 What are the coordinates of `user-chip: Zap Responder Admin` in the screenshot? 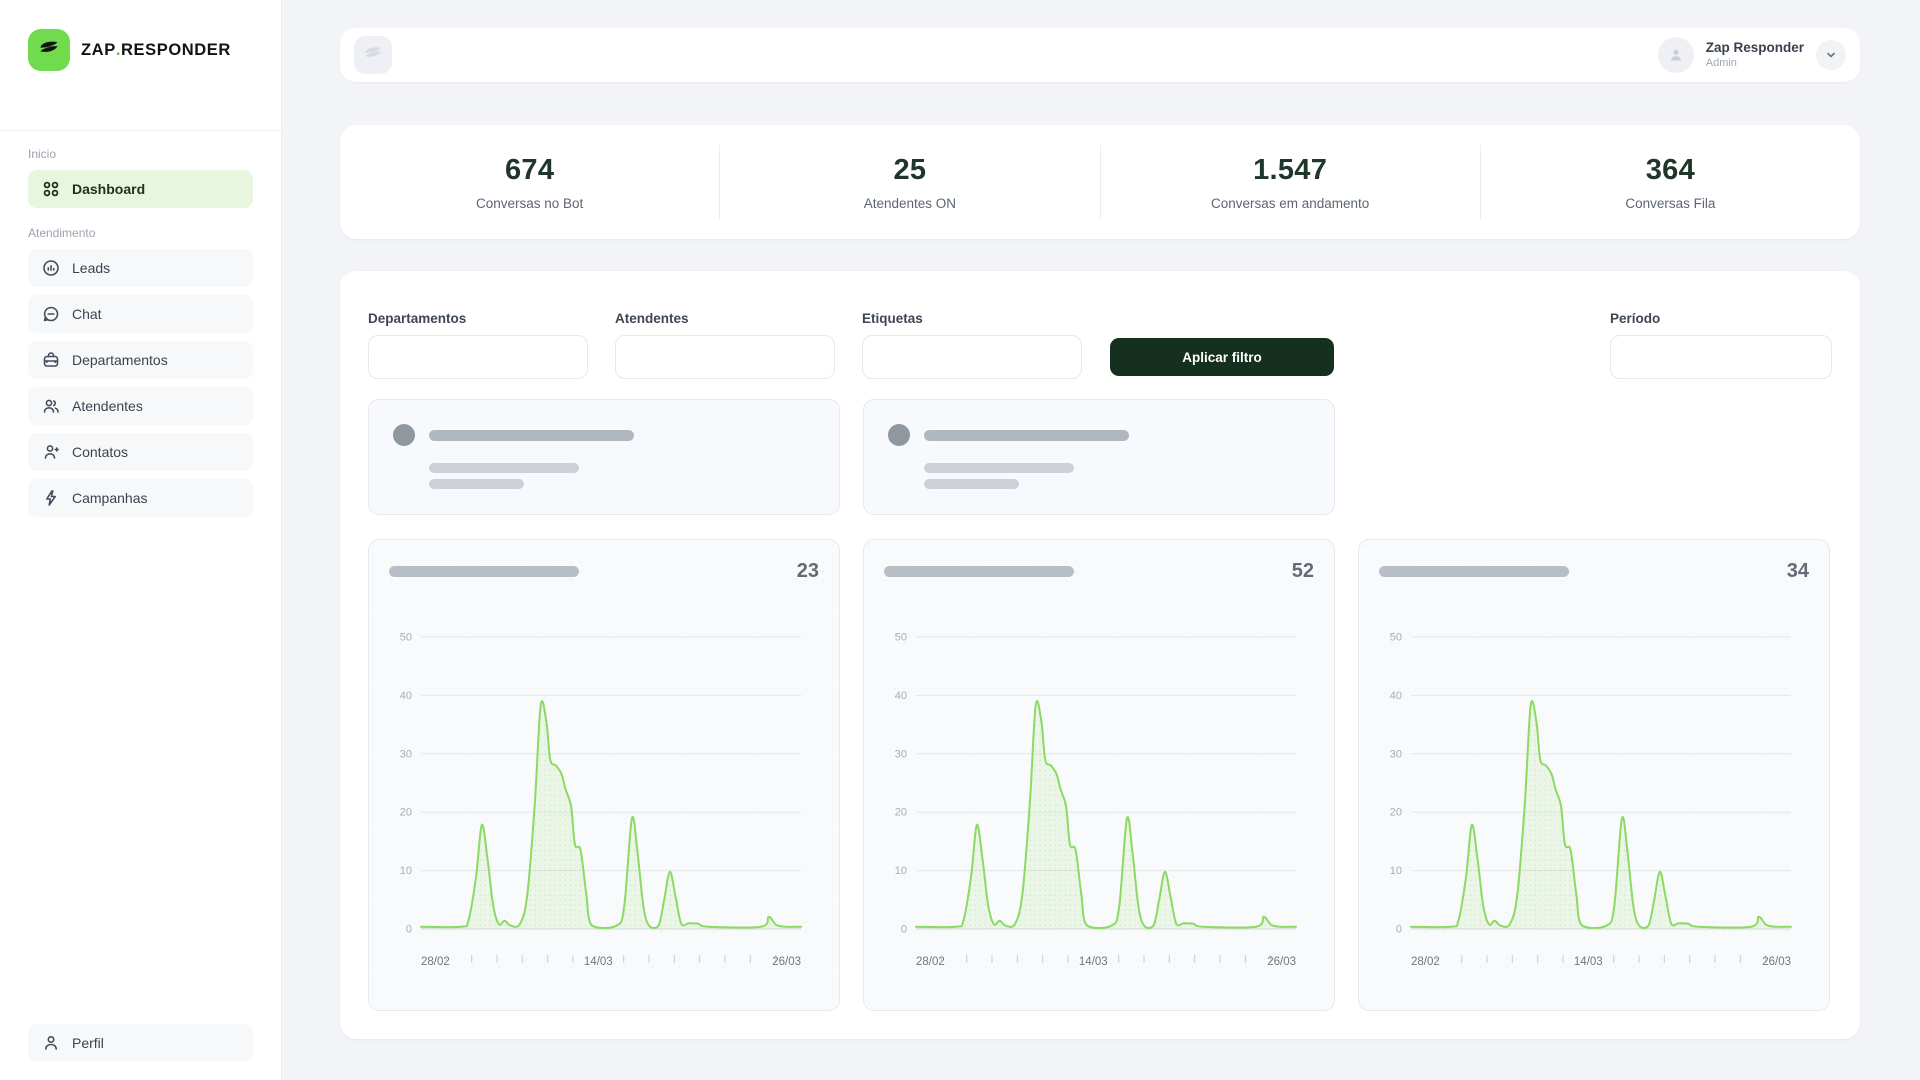 It's located at (1751, 55).